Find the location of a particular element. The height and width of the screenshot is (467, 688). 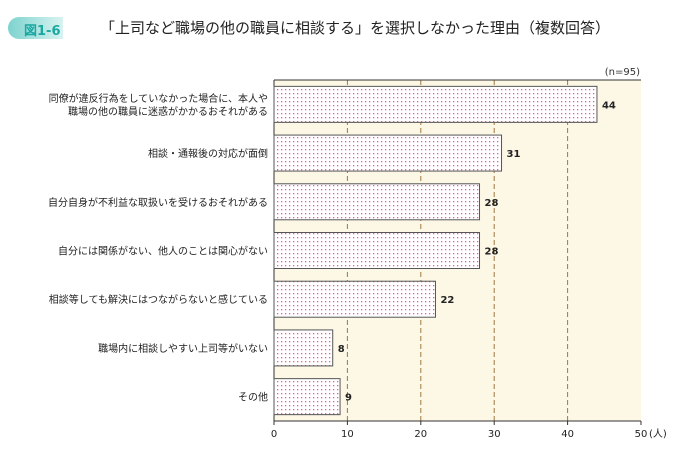

figure-badge: 図1-6 is located at coordinates (35, 28).